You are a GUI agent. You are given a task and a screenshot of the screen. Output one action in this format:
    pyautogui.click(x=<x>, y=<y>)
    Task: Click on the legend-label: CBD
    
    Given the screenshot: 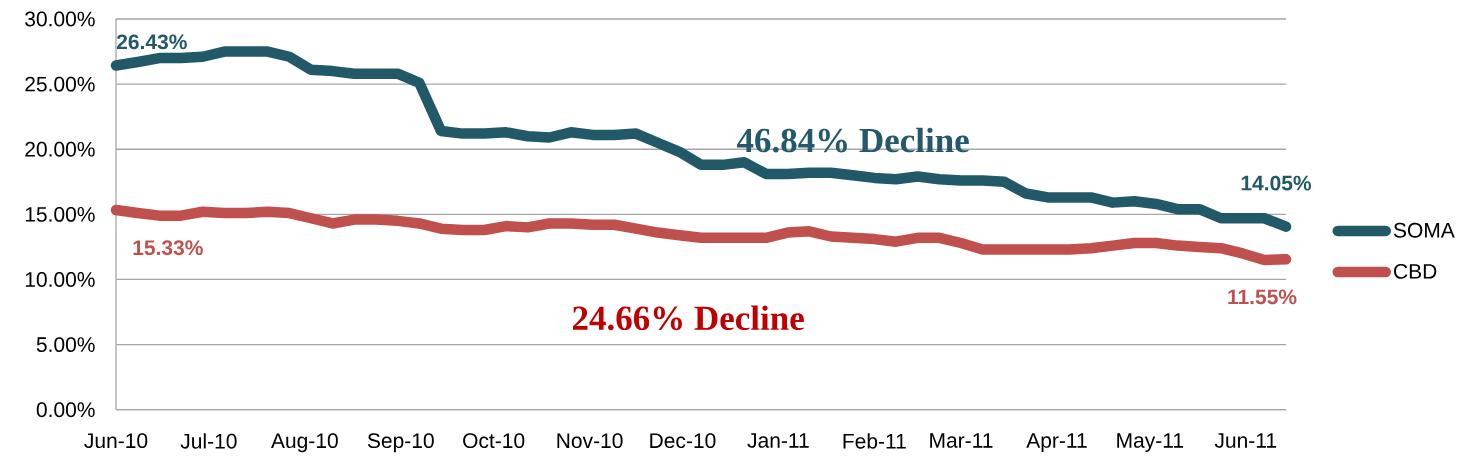 What is the action you would take?
    pyautogui.click(x=1415, y=271)
    